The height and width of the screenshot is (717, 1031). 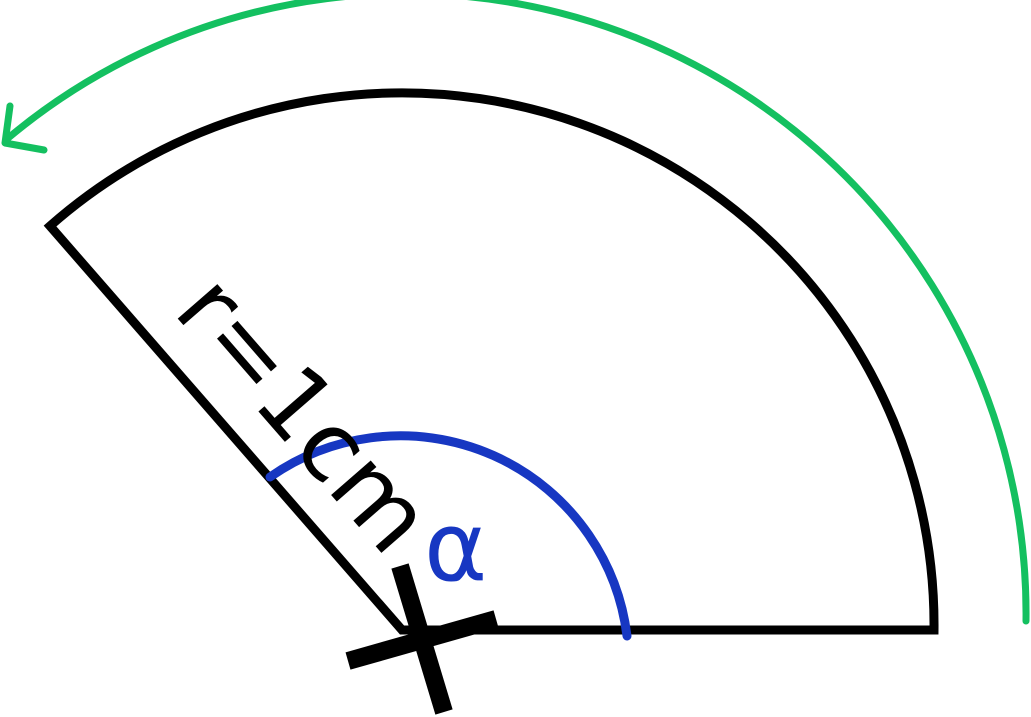 I want to click on cross-mark-icon, so click(x=422, y=639).